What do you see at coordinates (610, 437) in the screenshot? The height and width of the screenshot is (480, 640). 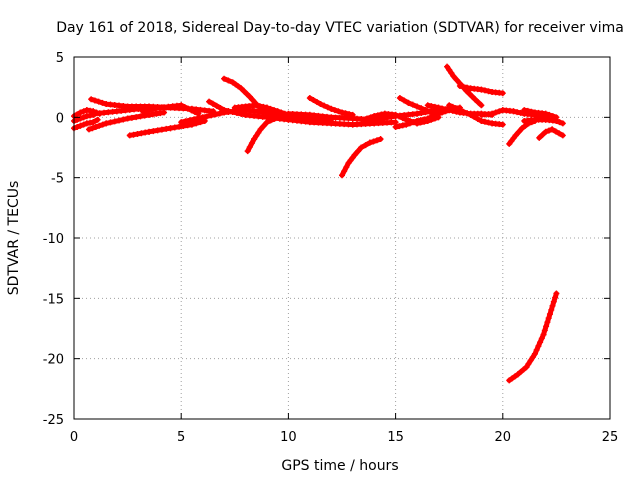 I see `x-tick-label: 25` at bounding box center [610, 437].